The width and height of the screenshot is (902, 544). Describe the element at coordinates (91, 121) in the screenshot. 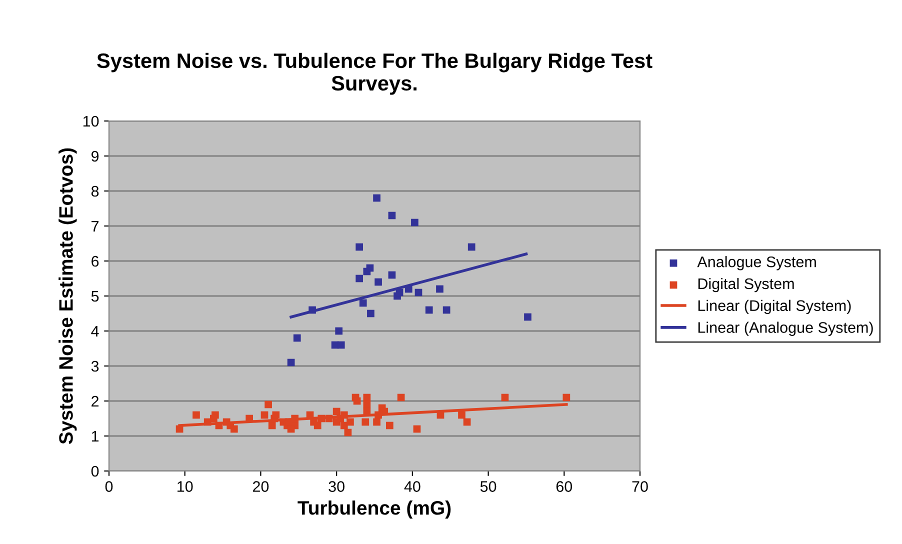

I see `y-tick-label: 10` at that location.